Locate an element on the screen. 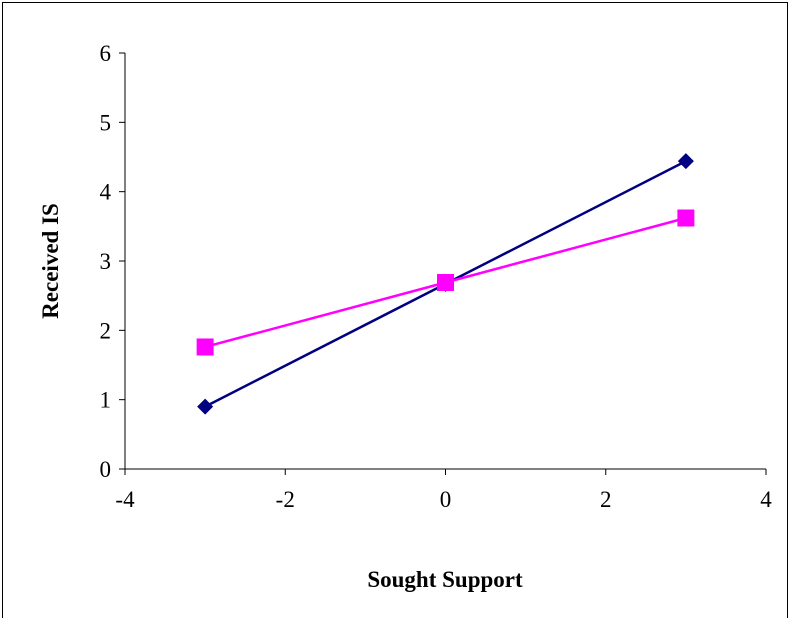 This screenshot has width=792, height=619. x-tick-label: 0 is located at coordinates (446, 499).